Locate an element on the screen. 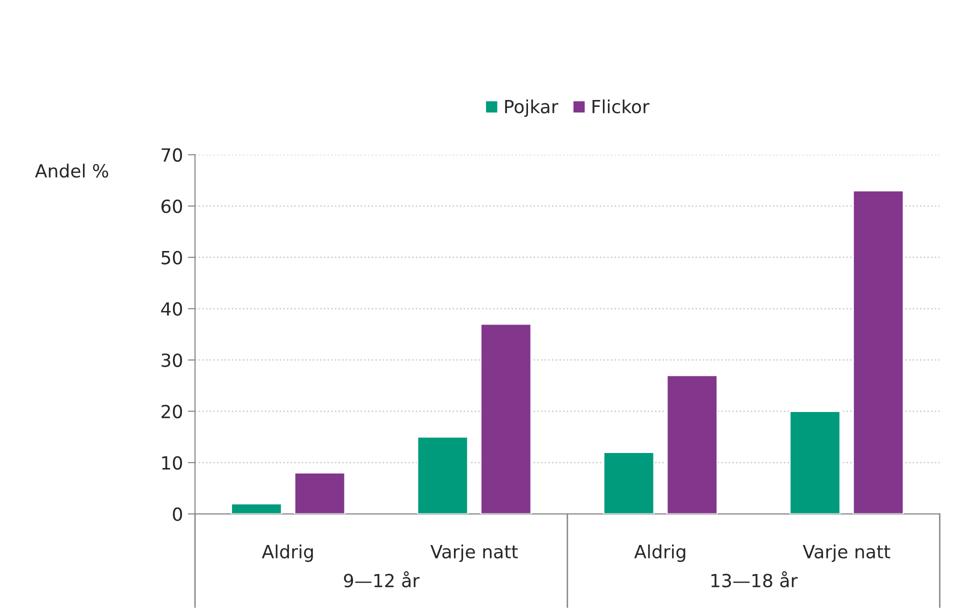  y-tick-label: 0 is located at coordinates (177, 514).